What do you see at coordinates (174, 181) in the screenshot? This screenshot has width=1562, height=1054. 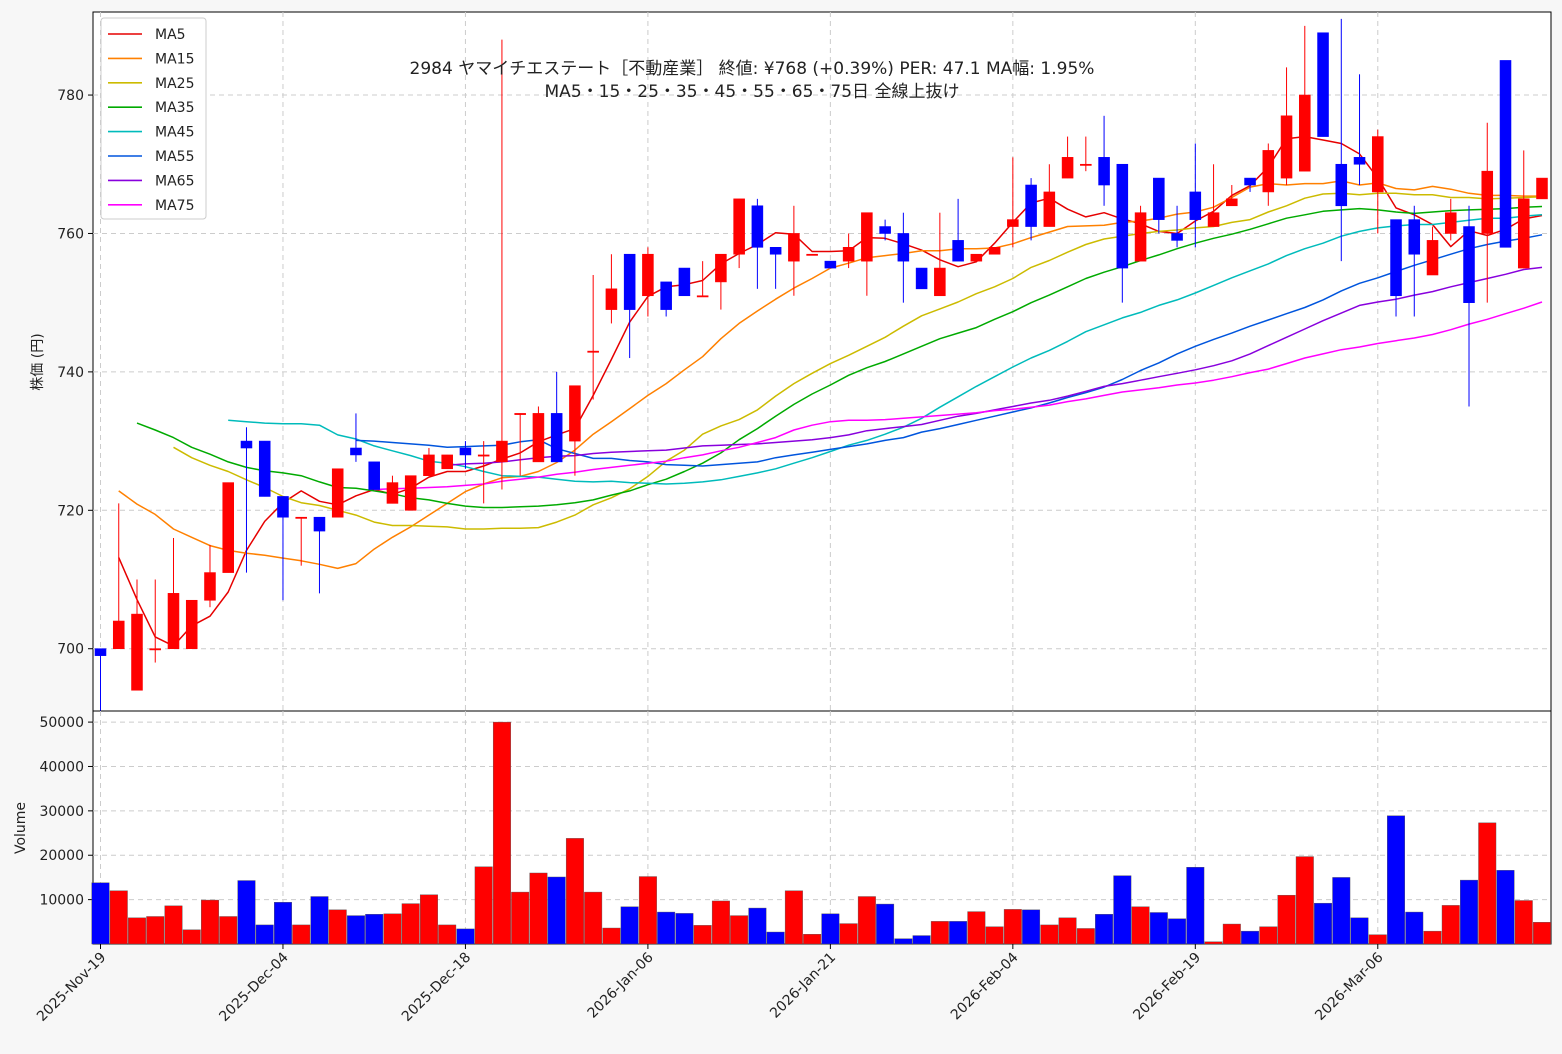 I see `legend-label-ma65: MA65` at bounding box center [174, 181].